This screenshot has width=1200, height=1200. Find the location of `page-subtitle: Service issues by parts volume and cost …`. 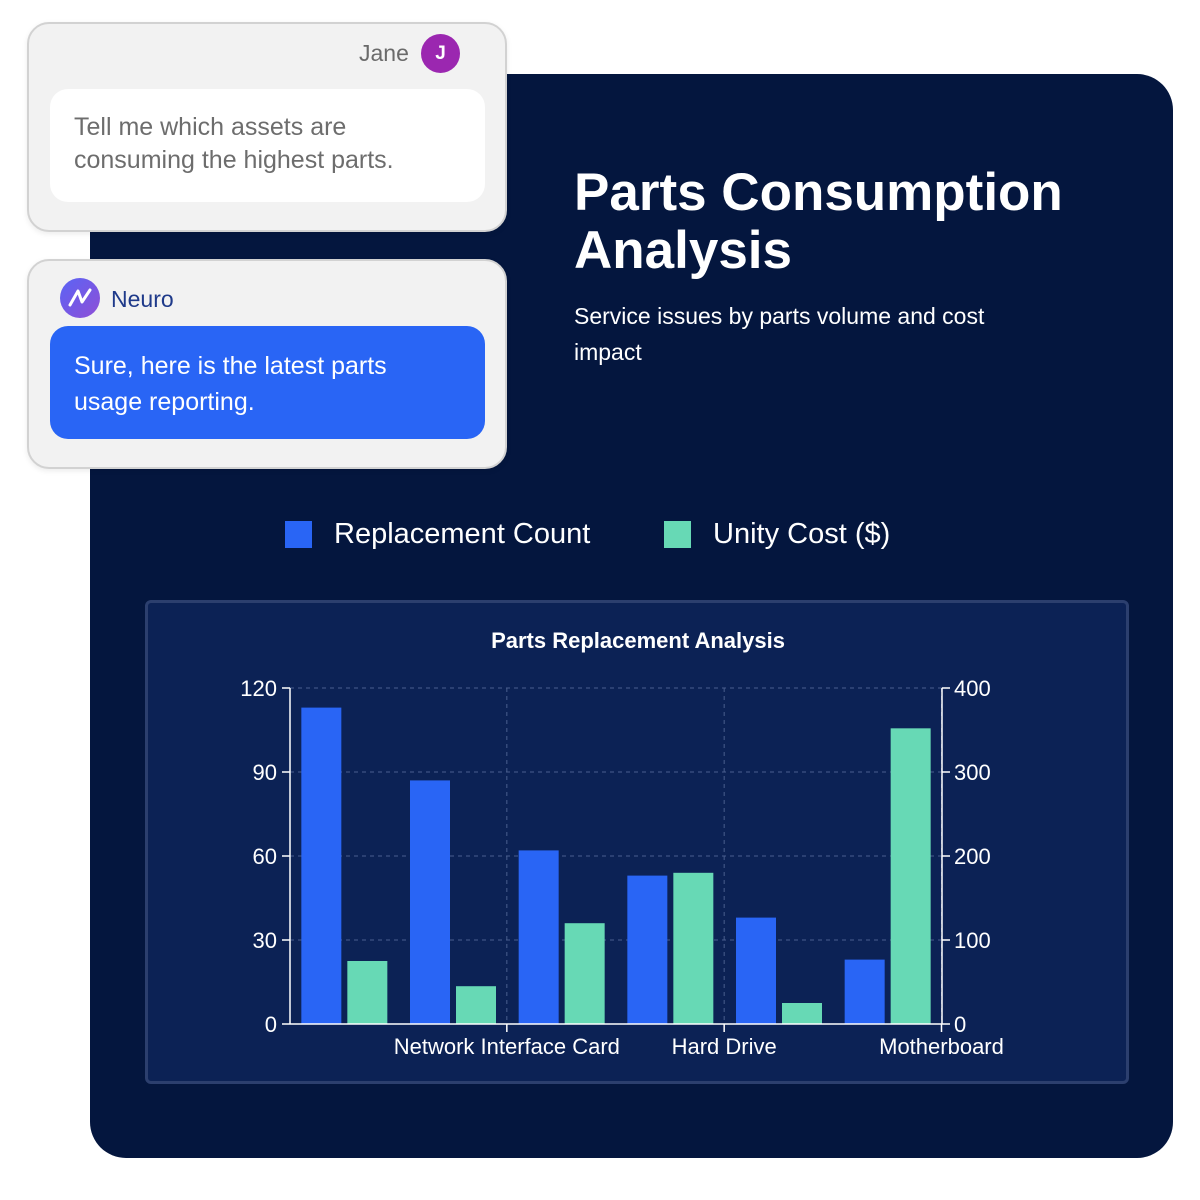

page-subtitle: Service issues by parts volume and cost … is located at coordinates (779, 334).